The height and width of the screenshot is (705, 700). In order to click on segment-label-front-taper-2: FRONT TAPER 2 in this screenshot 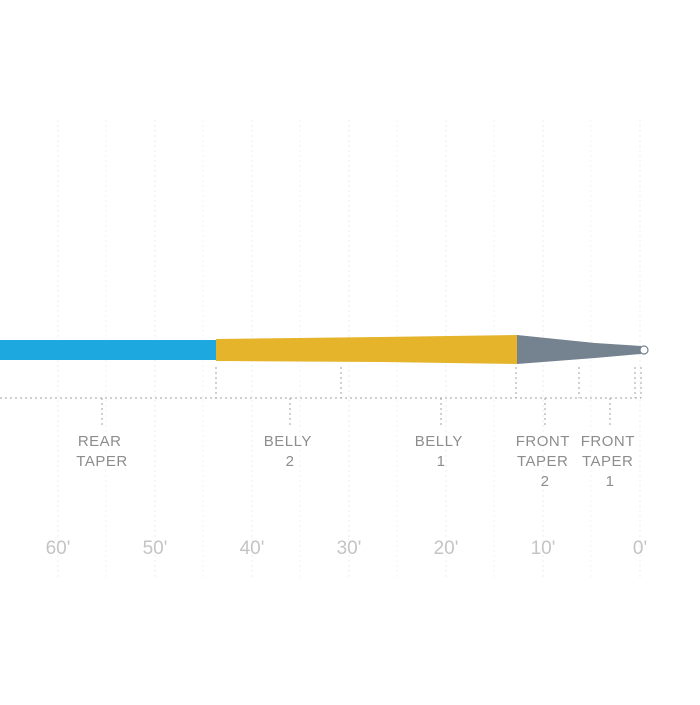, I will do `click(545, 461)`.